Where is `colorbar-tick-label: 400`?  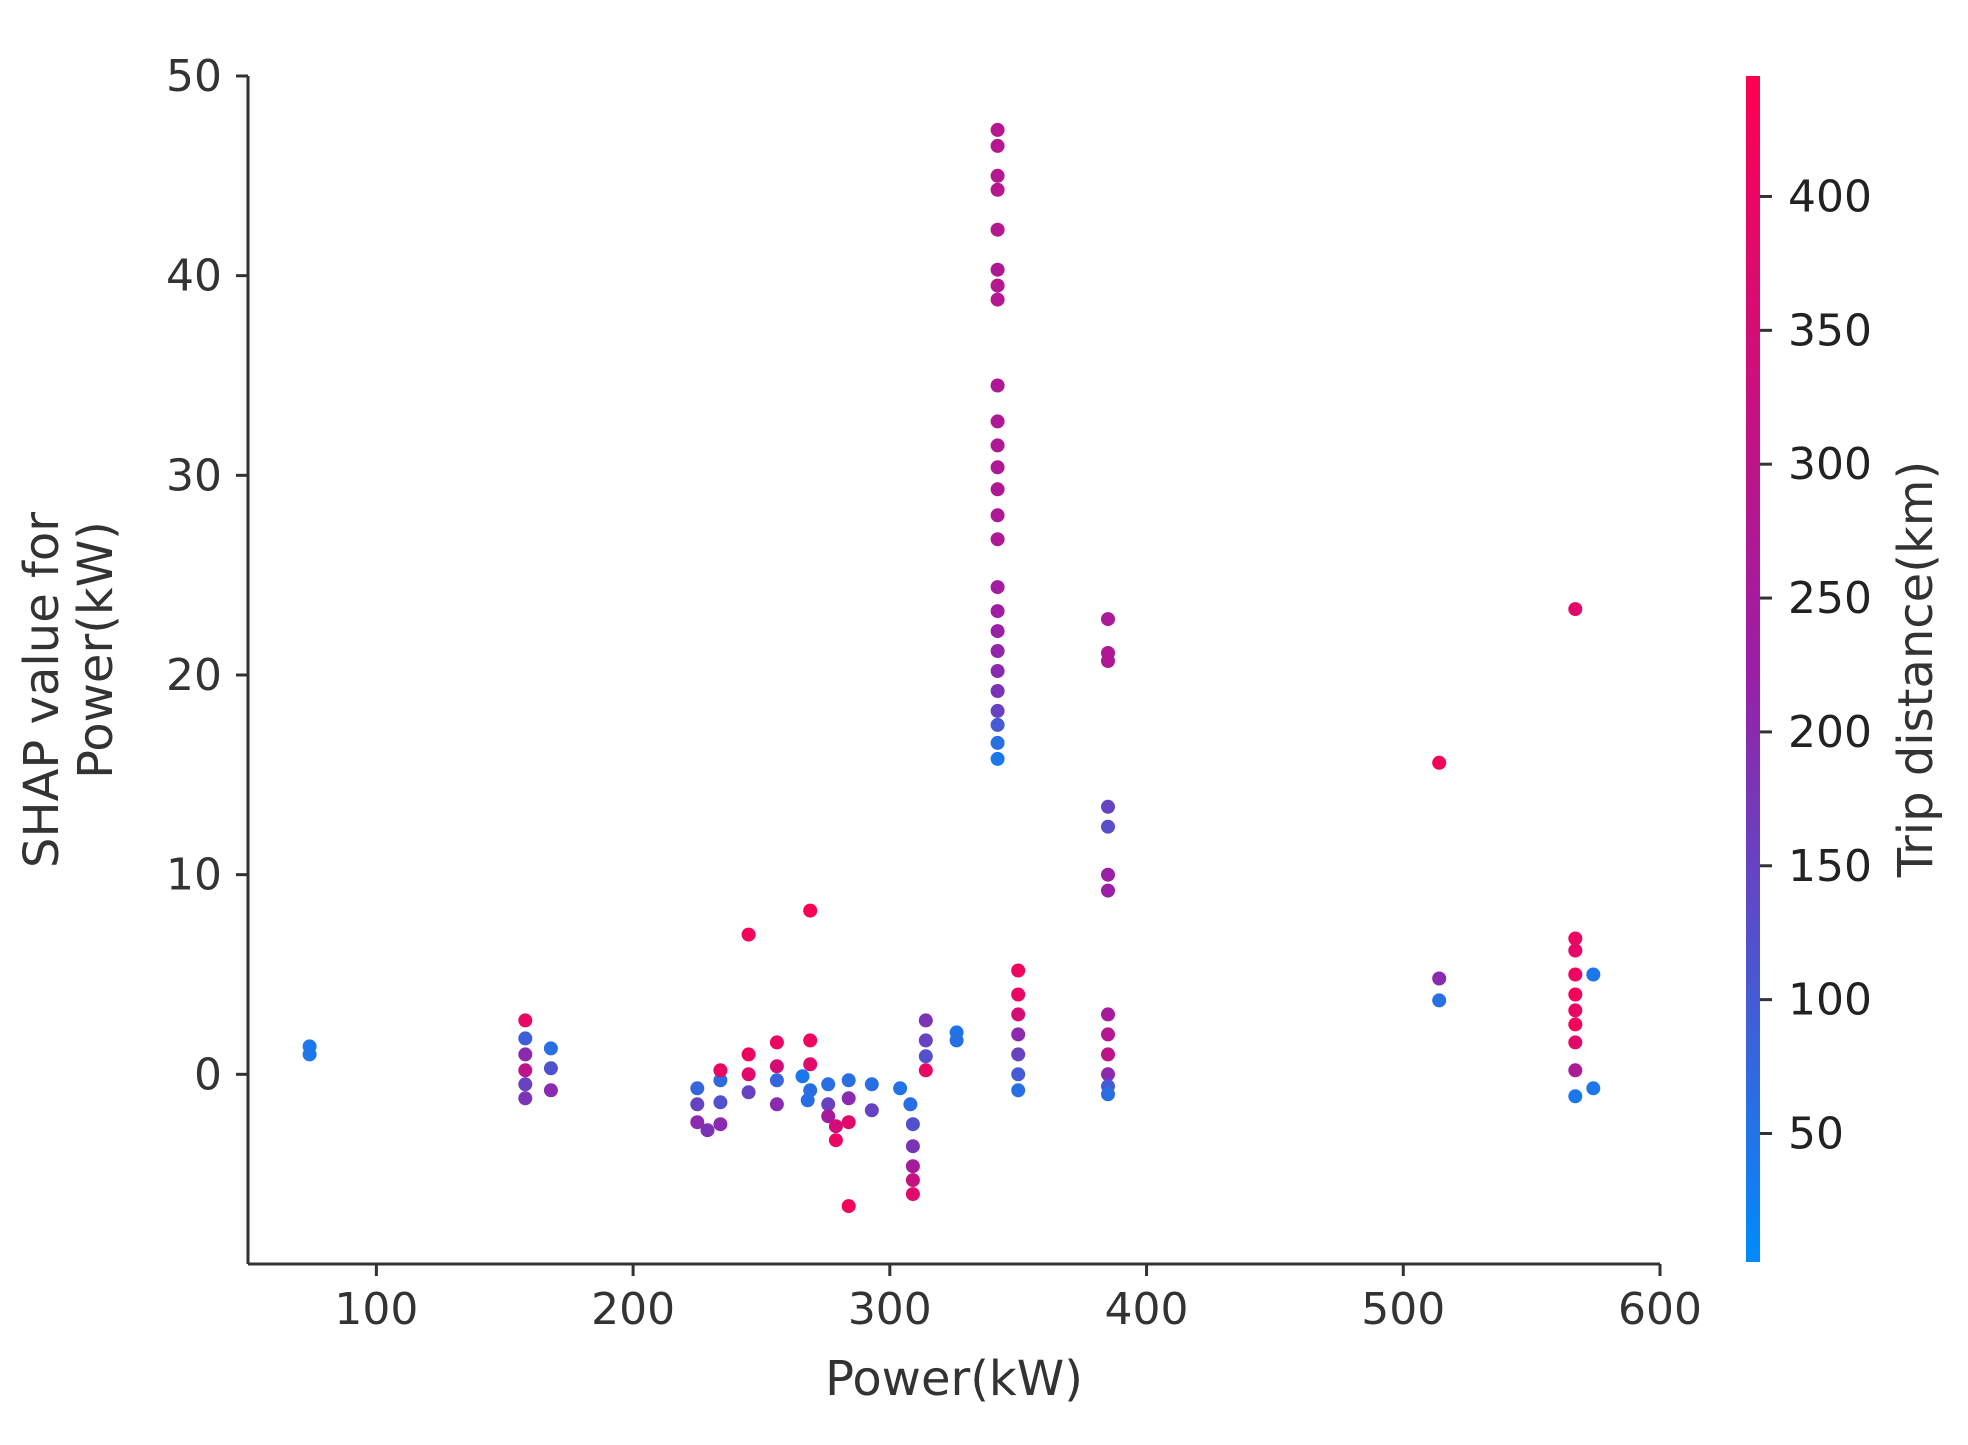
colorbar-tick-label: 400 is located at coordinates (1830, 196).